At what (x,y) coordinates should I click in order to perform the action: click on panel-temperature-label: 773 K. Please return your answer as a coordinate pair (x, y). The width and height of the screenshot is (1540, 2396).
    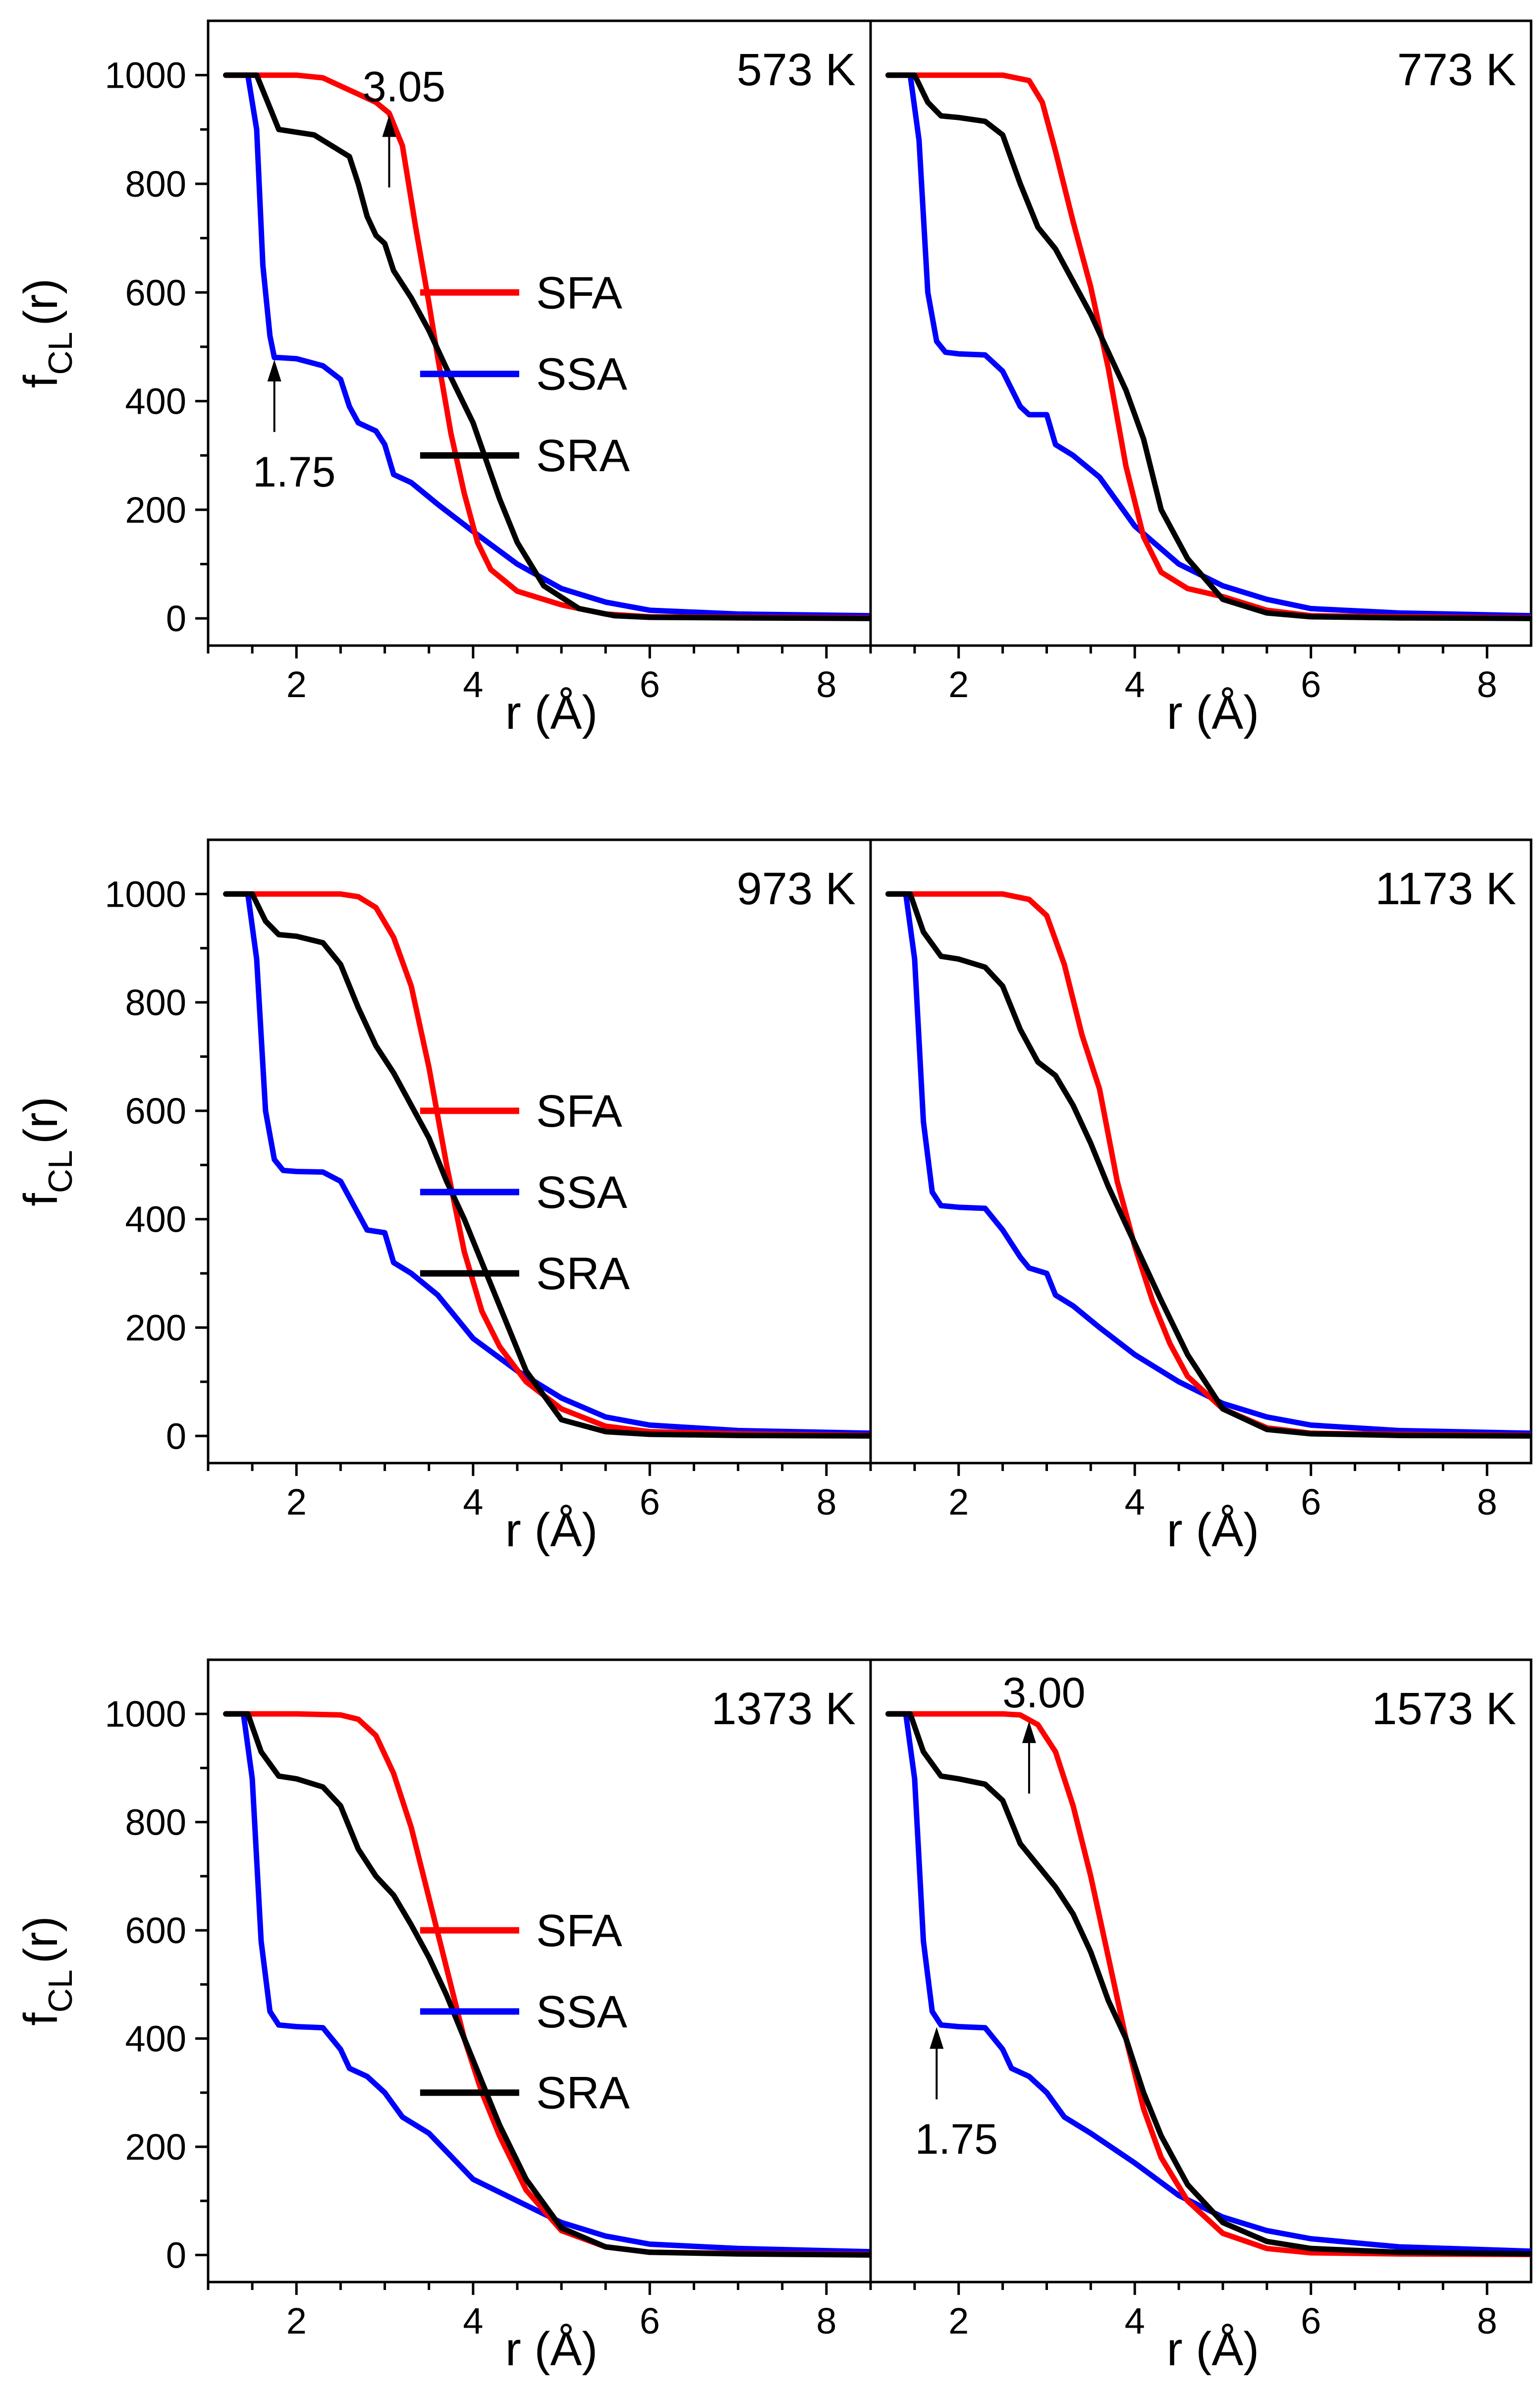
    Looking at the image, I should click on (1456, 70).